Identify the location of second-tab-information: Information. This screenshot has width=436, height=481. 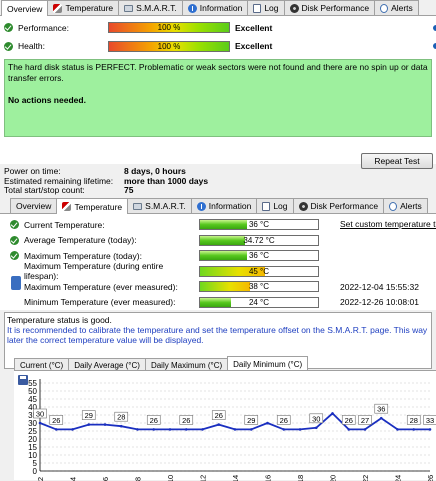
(224, 205).